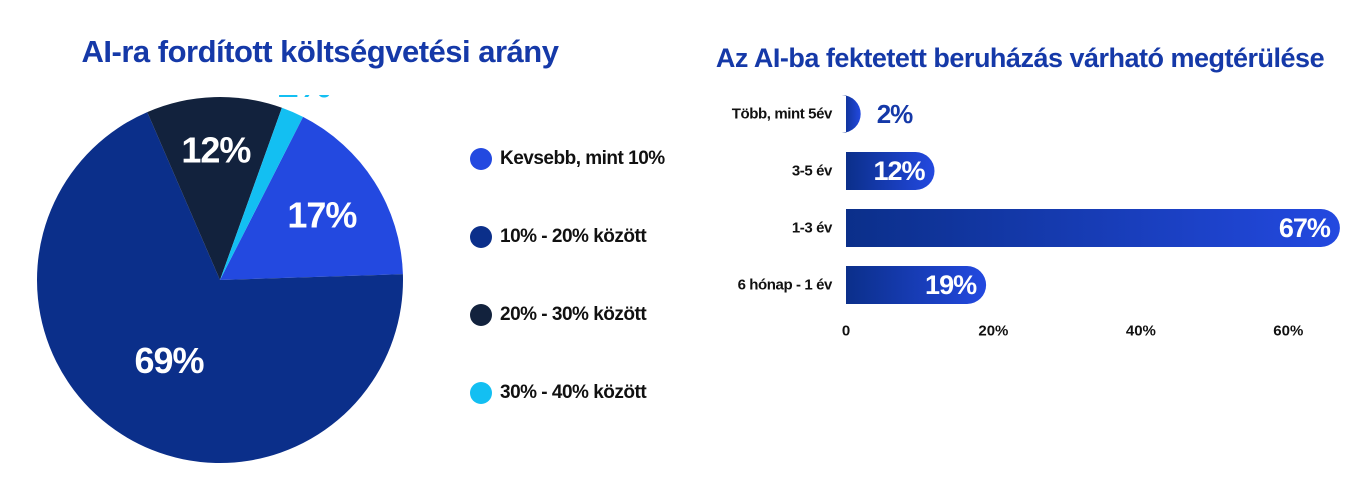 The height and width of the screenshot is (495, 1371). Describe the element at coordinates (782, 114) in the screenshot. I see `bar-category-label: Több, mint 5év` at that location.